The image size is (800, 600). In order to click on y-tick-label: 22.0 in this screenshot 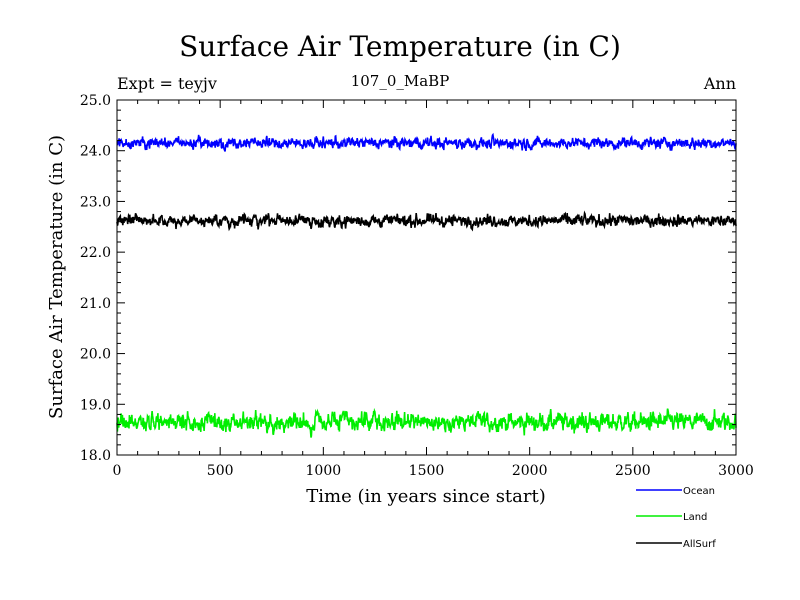, I will do `click(95, 253)`.